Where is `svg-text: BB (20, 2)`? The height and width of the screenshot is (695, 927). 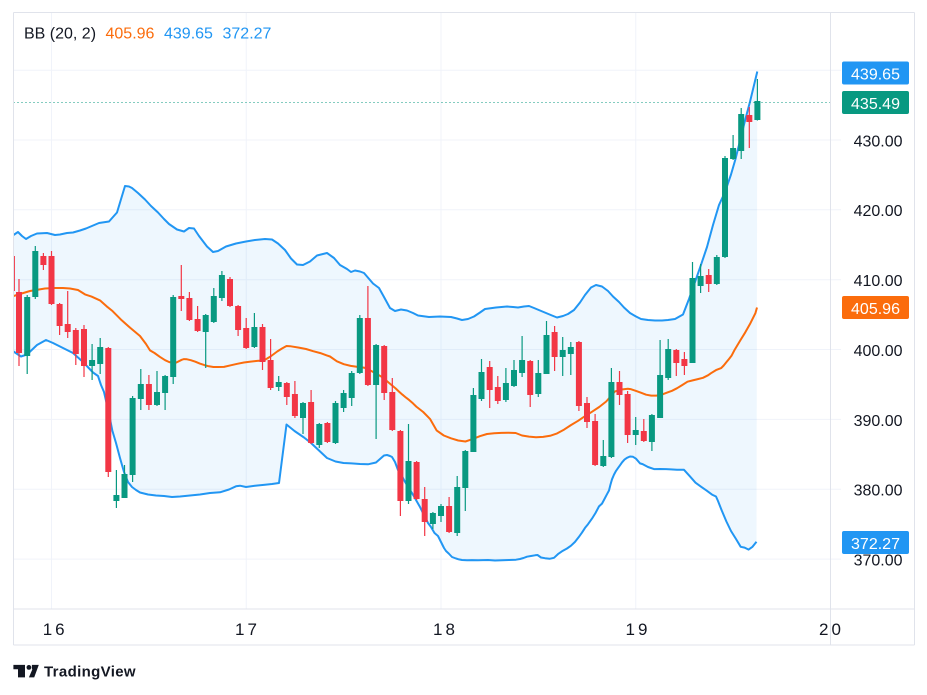
svg-text: BB (20, 2) is located at coordinates (60, 34).